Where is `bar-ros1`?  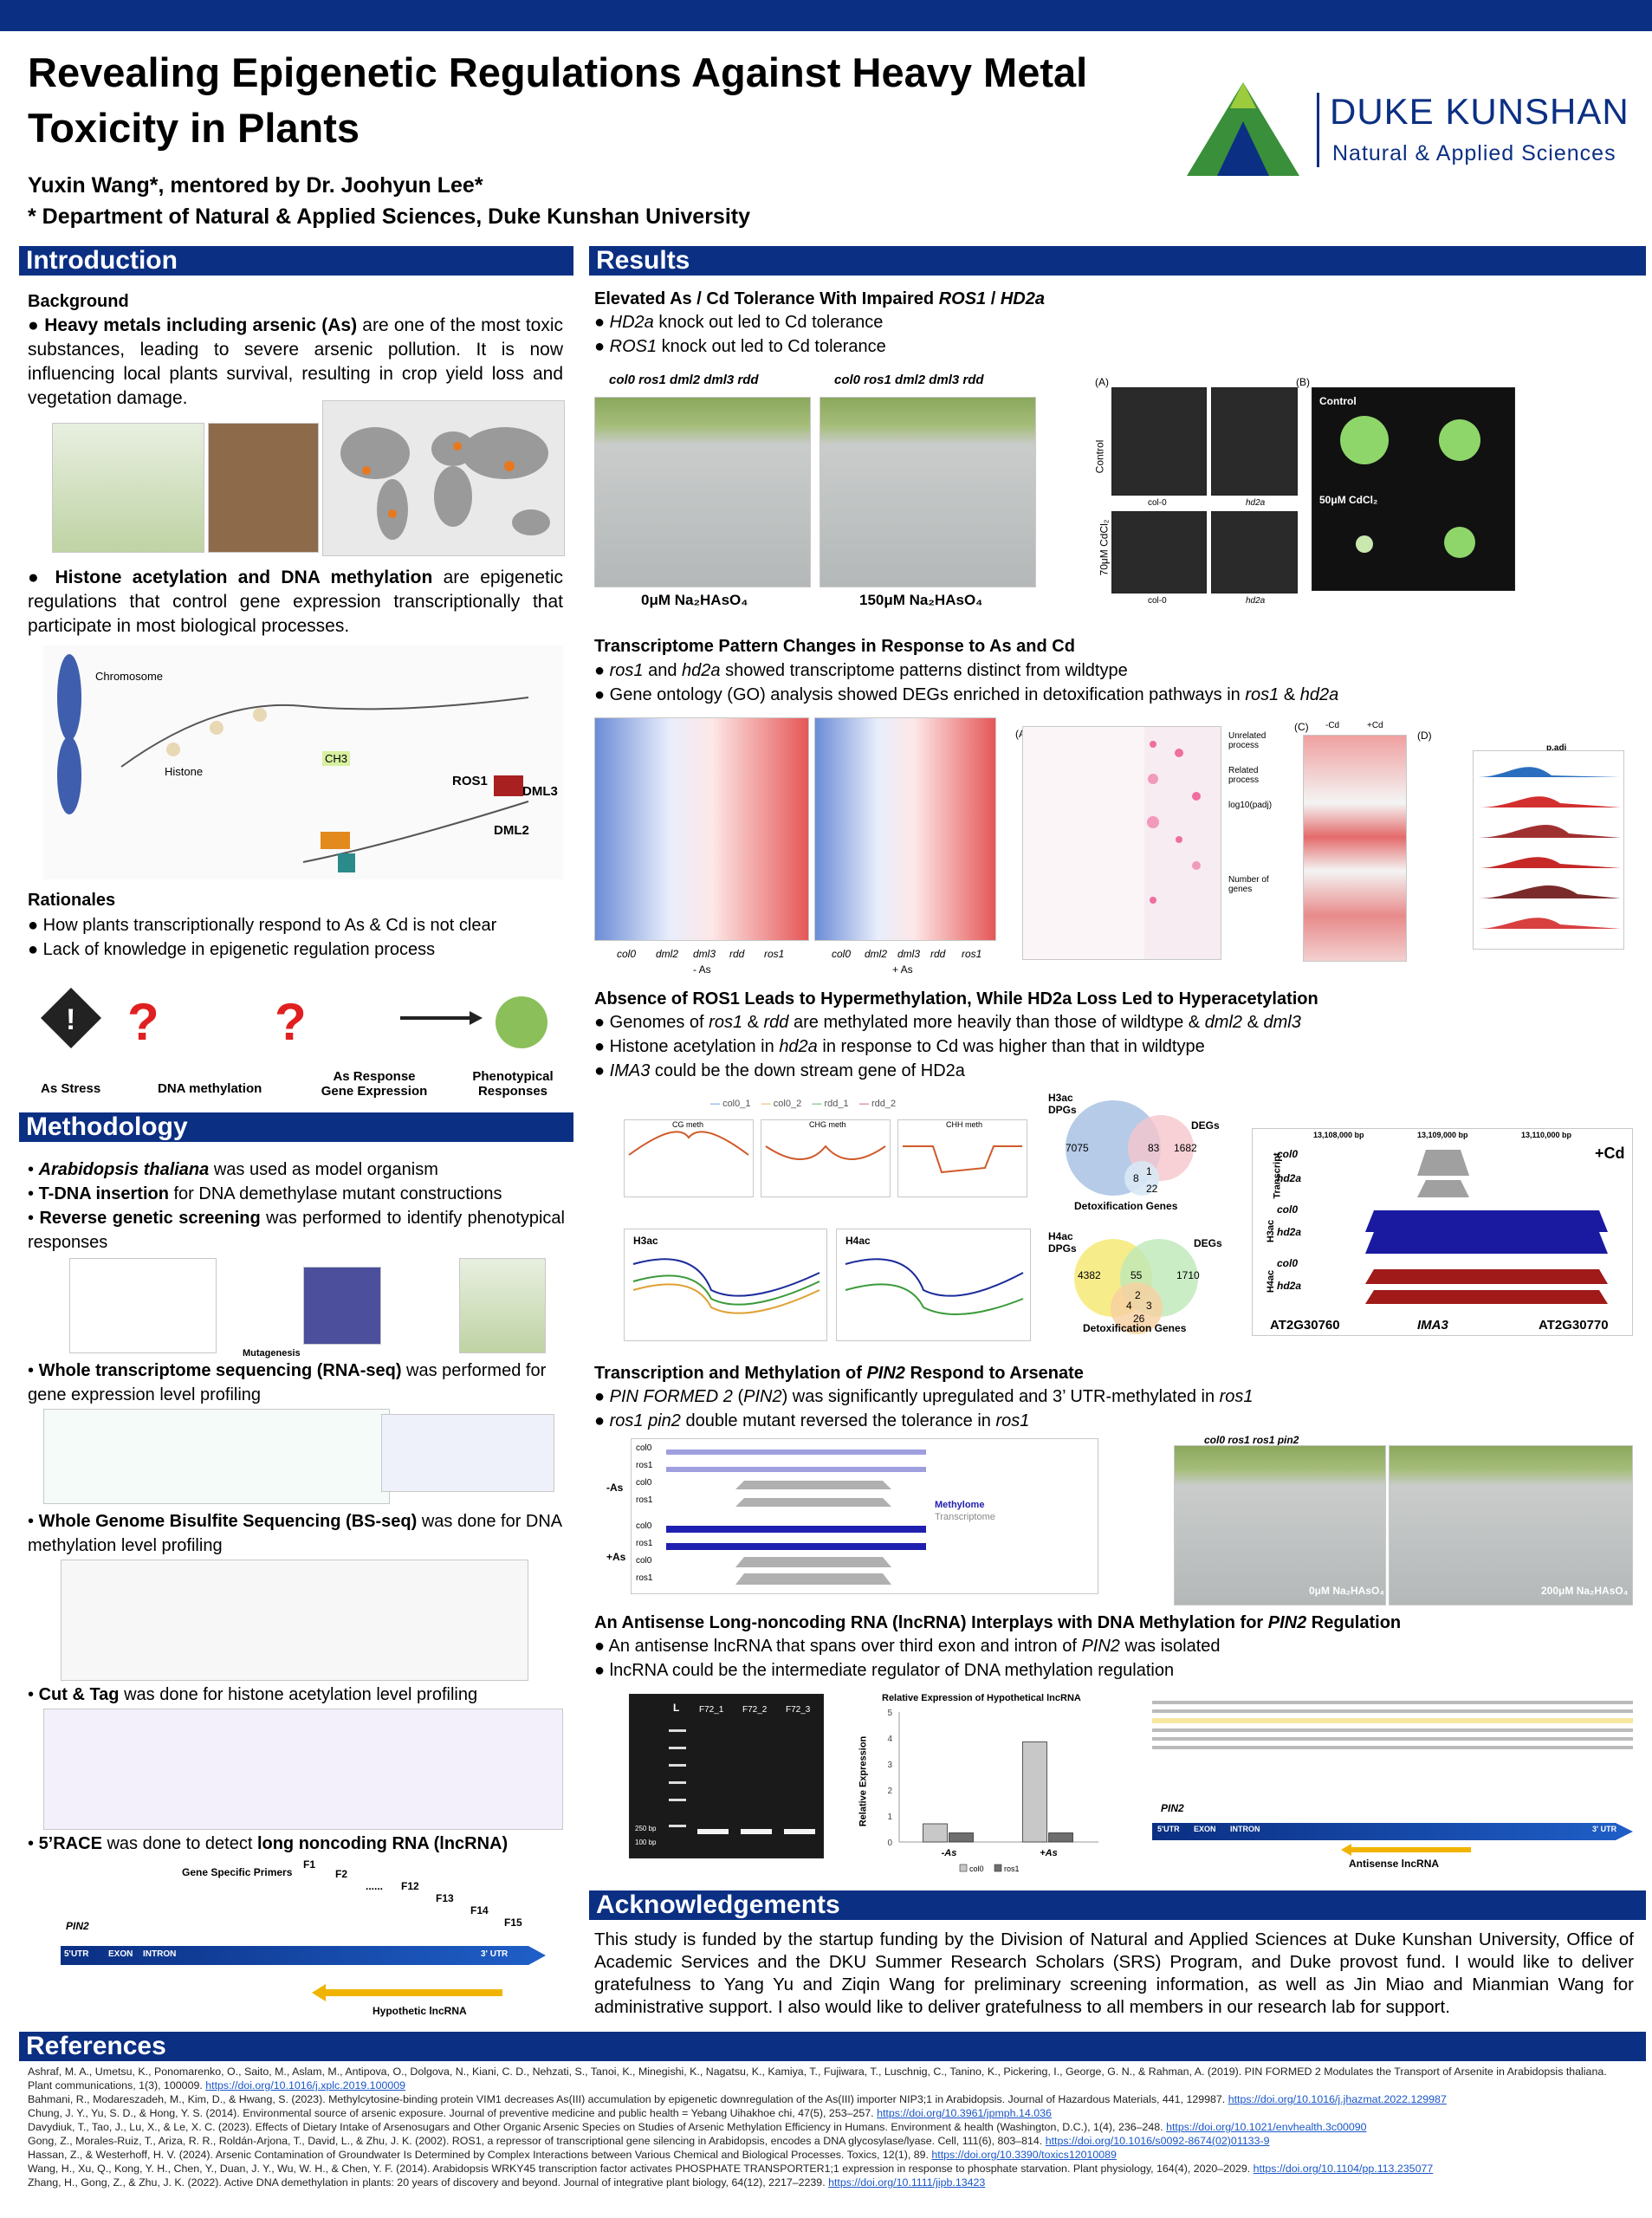 bar-ros1 is located at coordinates (1060, 1838).